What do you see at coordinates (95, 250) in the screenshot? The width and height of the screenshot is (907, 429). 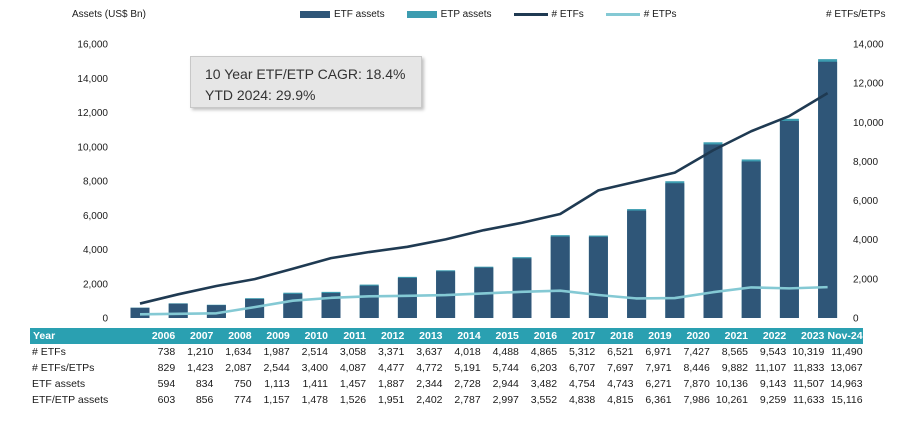 I see `left-tick-label: 4,000` at bounding box center [95, 250].